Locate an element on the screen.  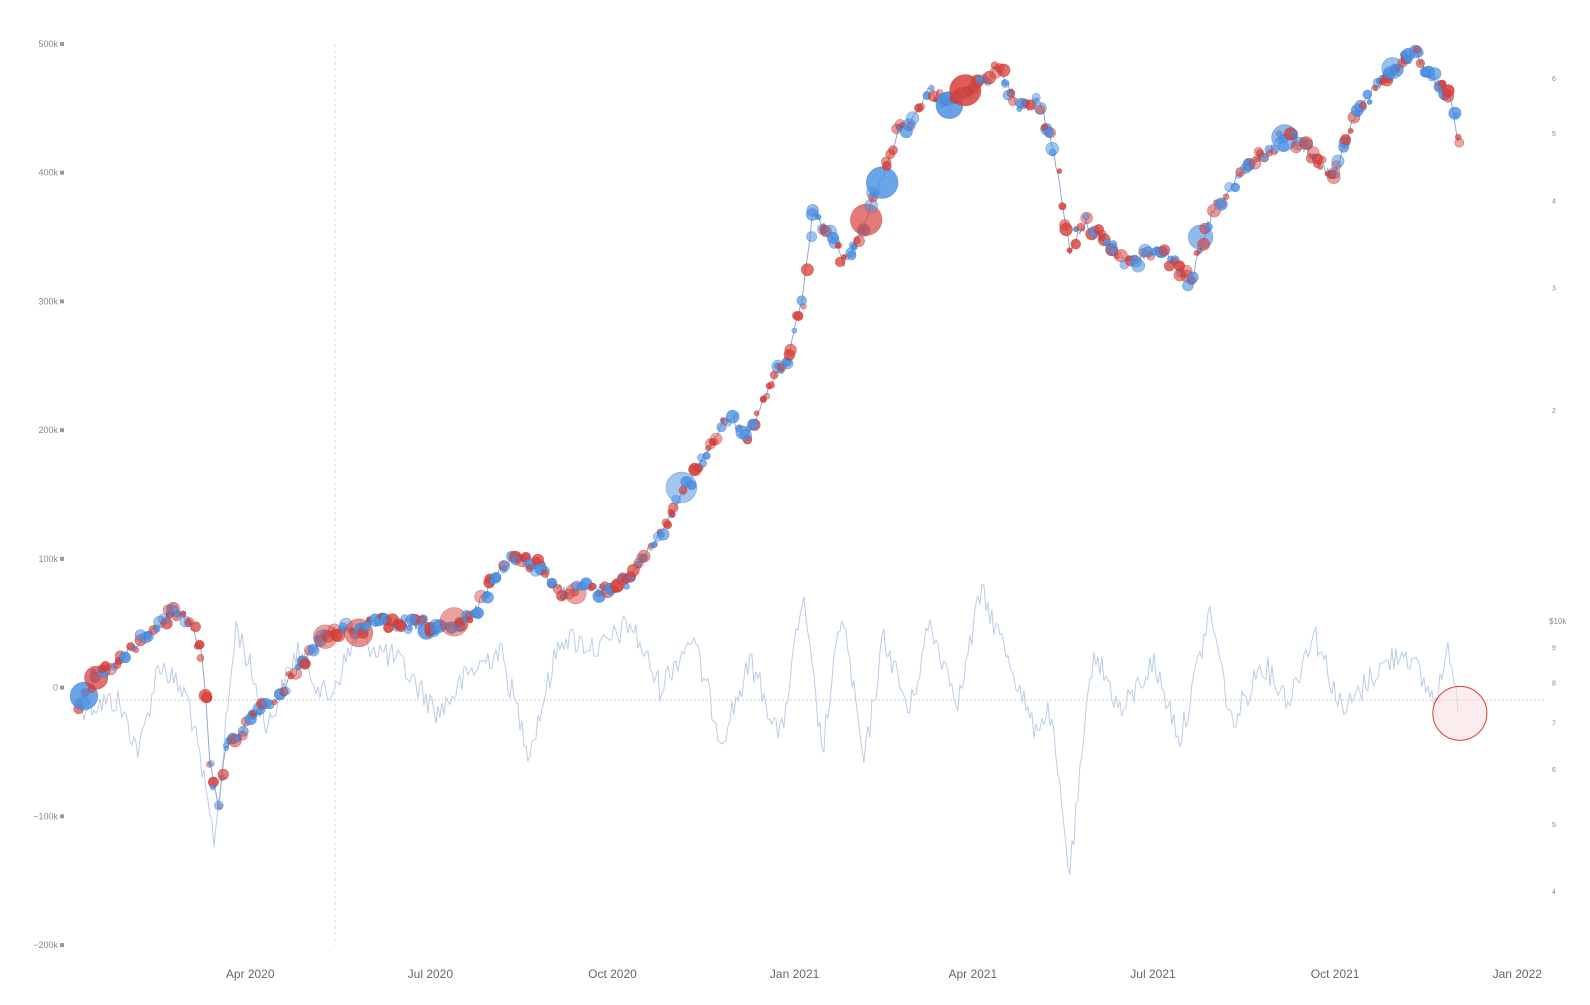
right-lower-tick-label: 7 is located at coordinates (1554, 724).